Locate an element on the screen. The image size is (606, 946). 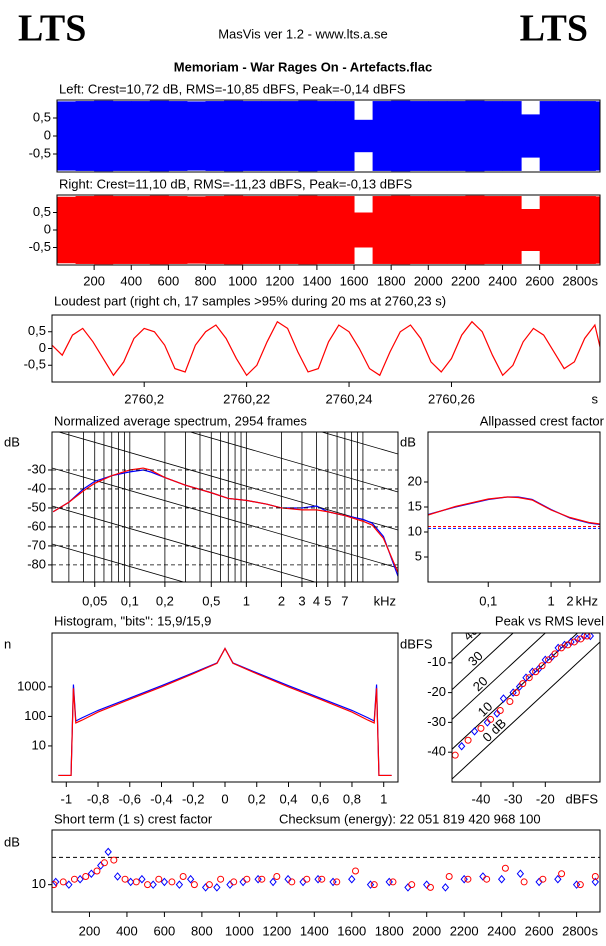
diagonal-label: 20 is located at coordinates (480, 683).